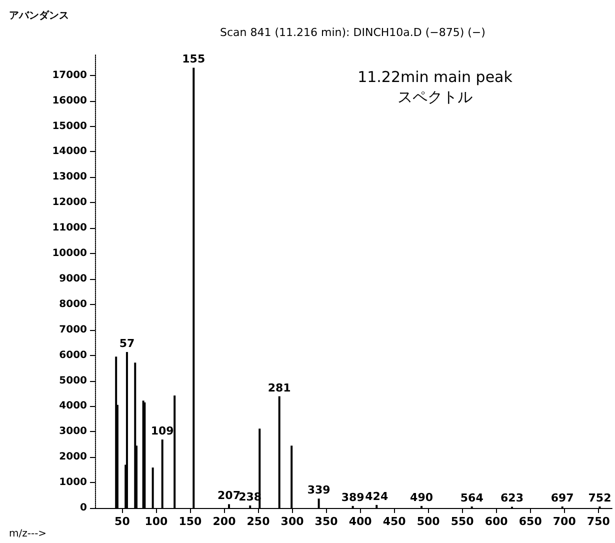  I want to click on y-tick-label: 6000, so click(73, 355).